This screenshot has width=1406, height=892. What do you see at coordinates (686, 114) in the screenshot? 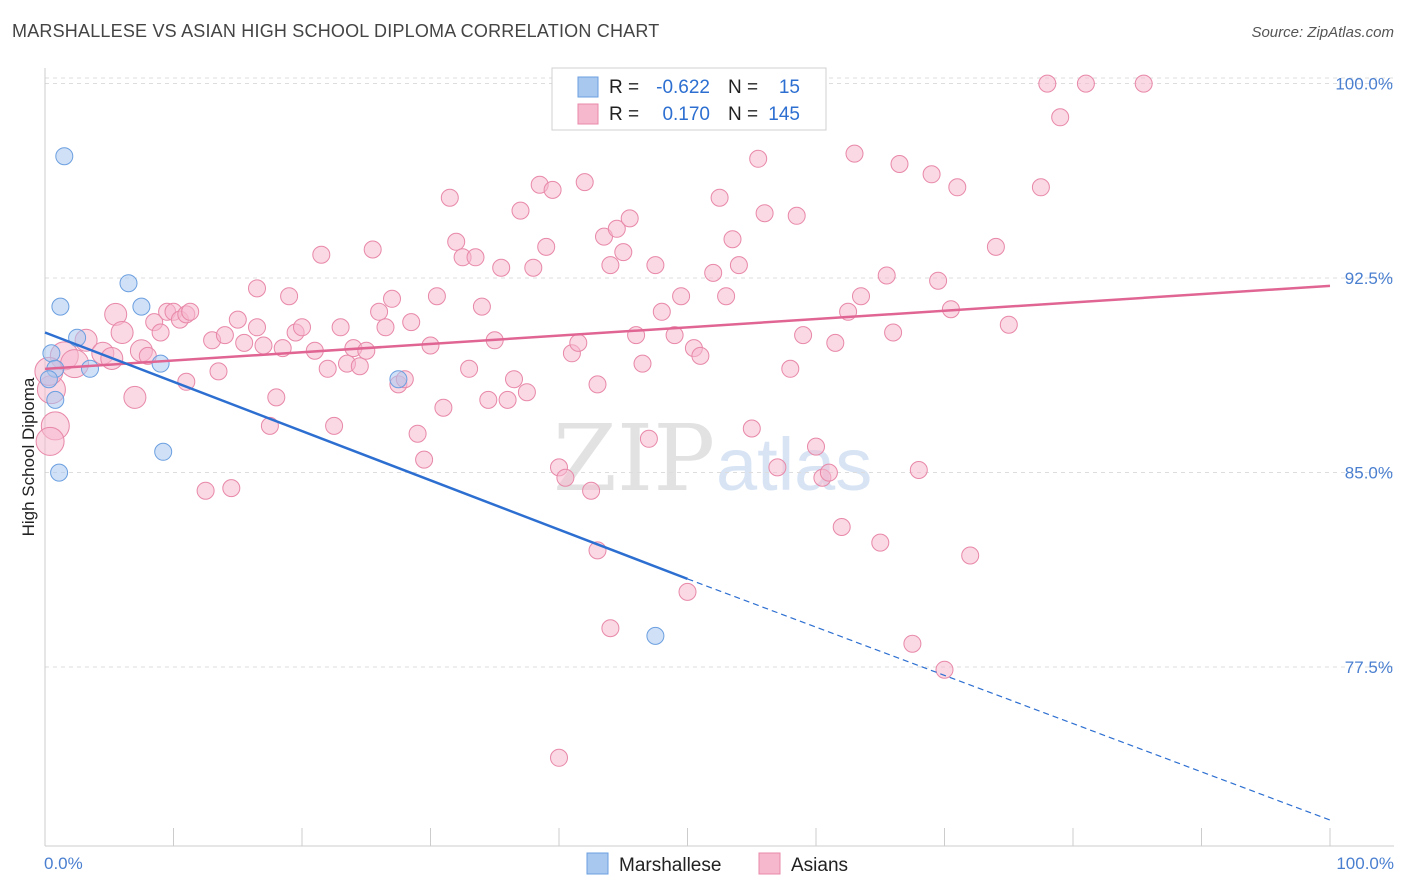
I see `legend-r-value-asians: 0.170` at bounding box center [686, 114].